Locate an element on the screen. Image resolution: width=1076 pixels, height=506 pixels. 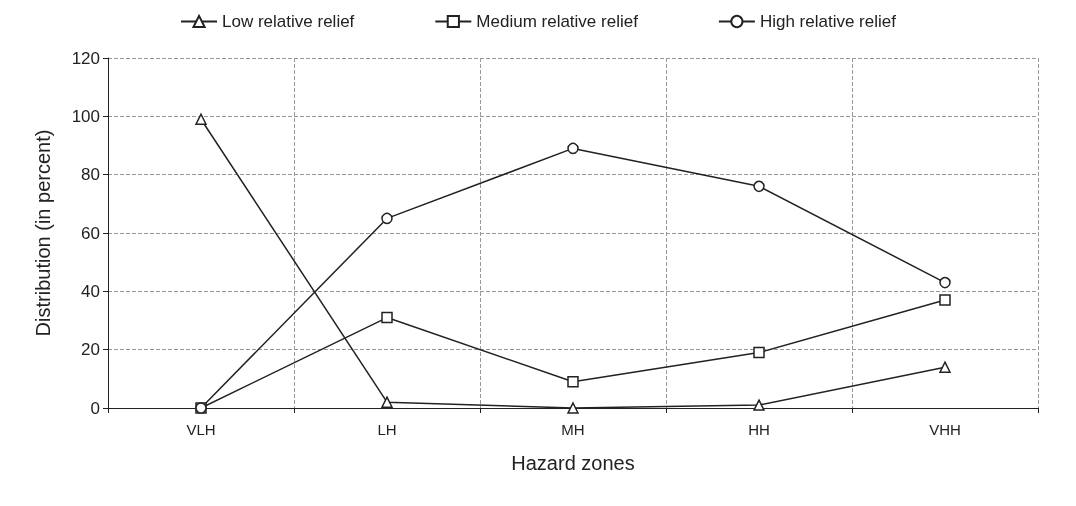
x-axis-title: Hazard zones is located at coordinates (573, 463).